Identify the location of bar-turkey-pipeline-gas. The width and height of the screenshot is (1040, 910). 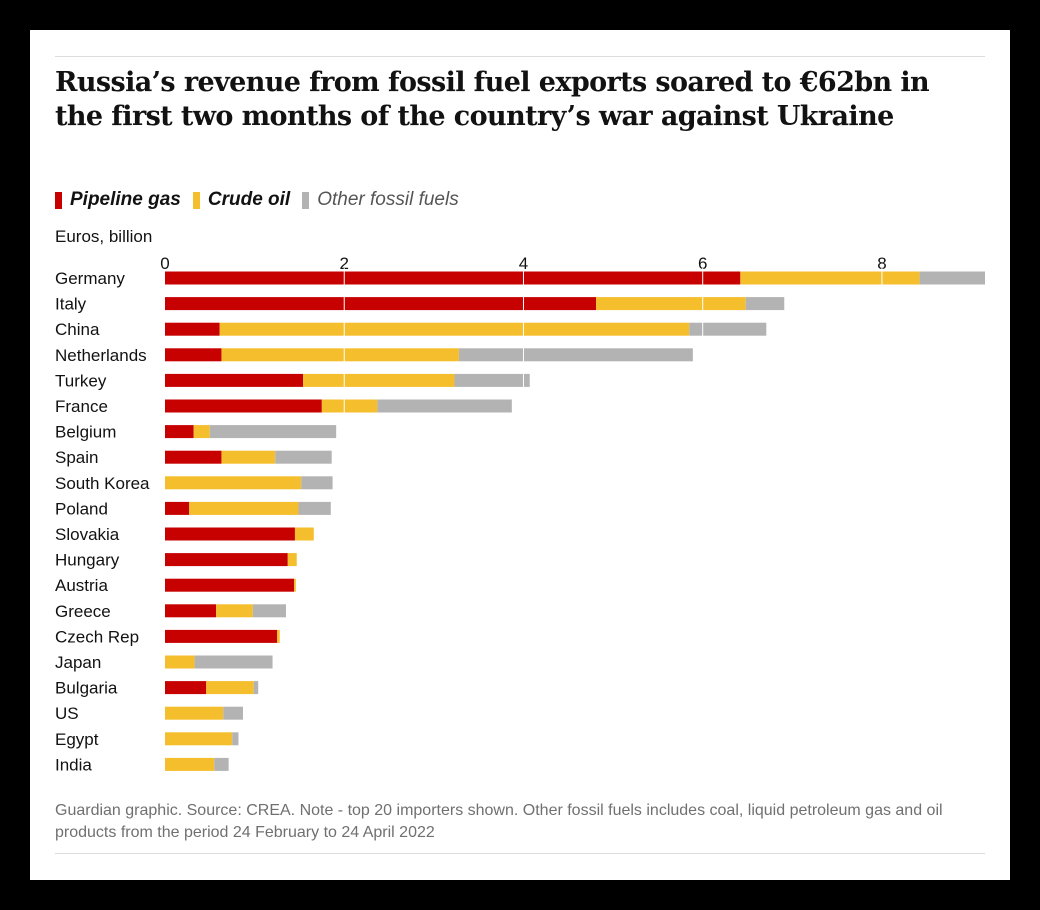
(234, 380).